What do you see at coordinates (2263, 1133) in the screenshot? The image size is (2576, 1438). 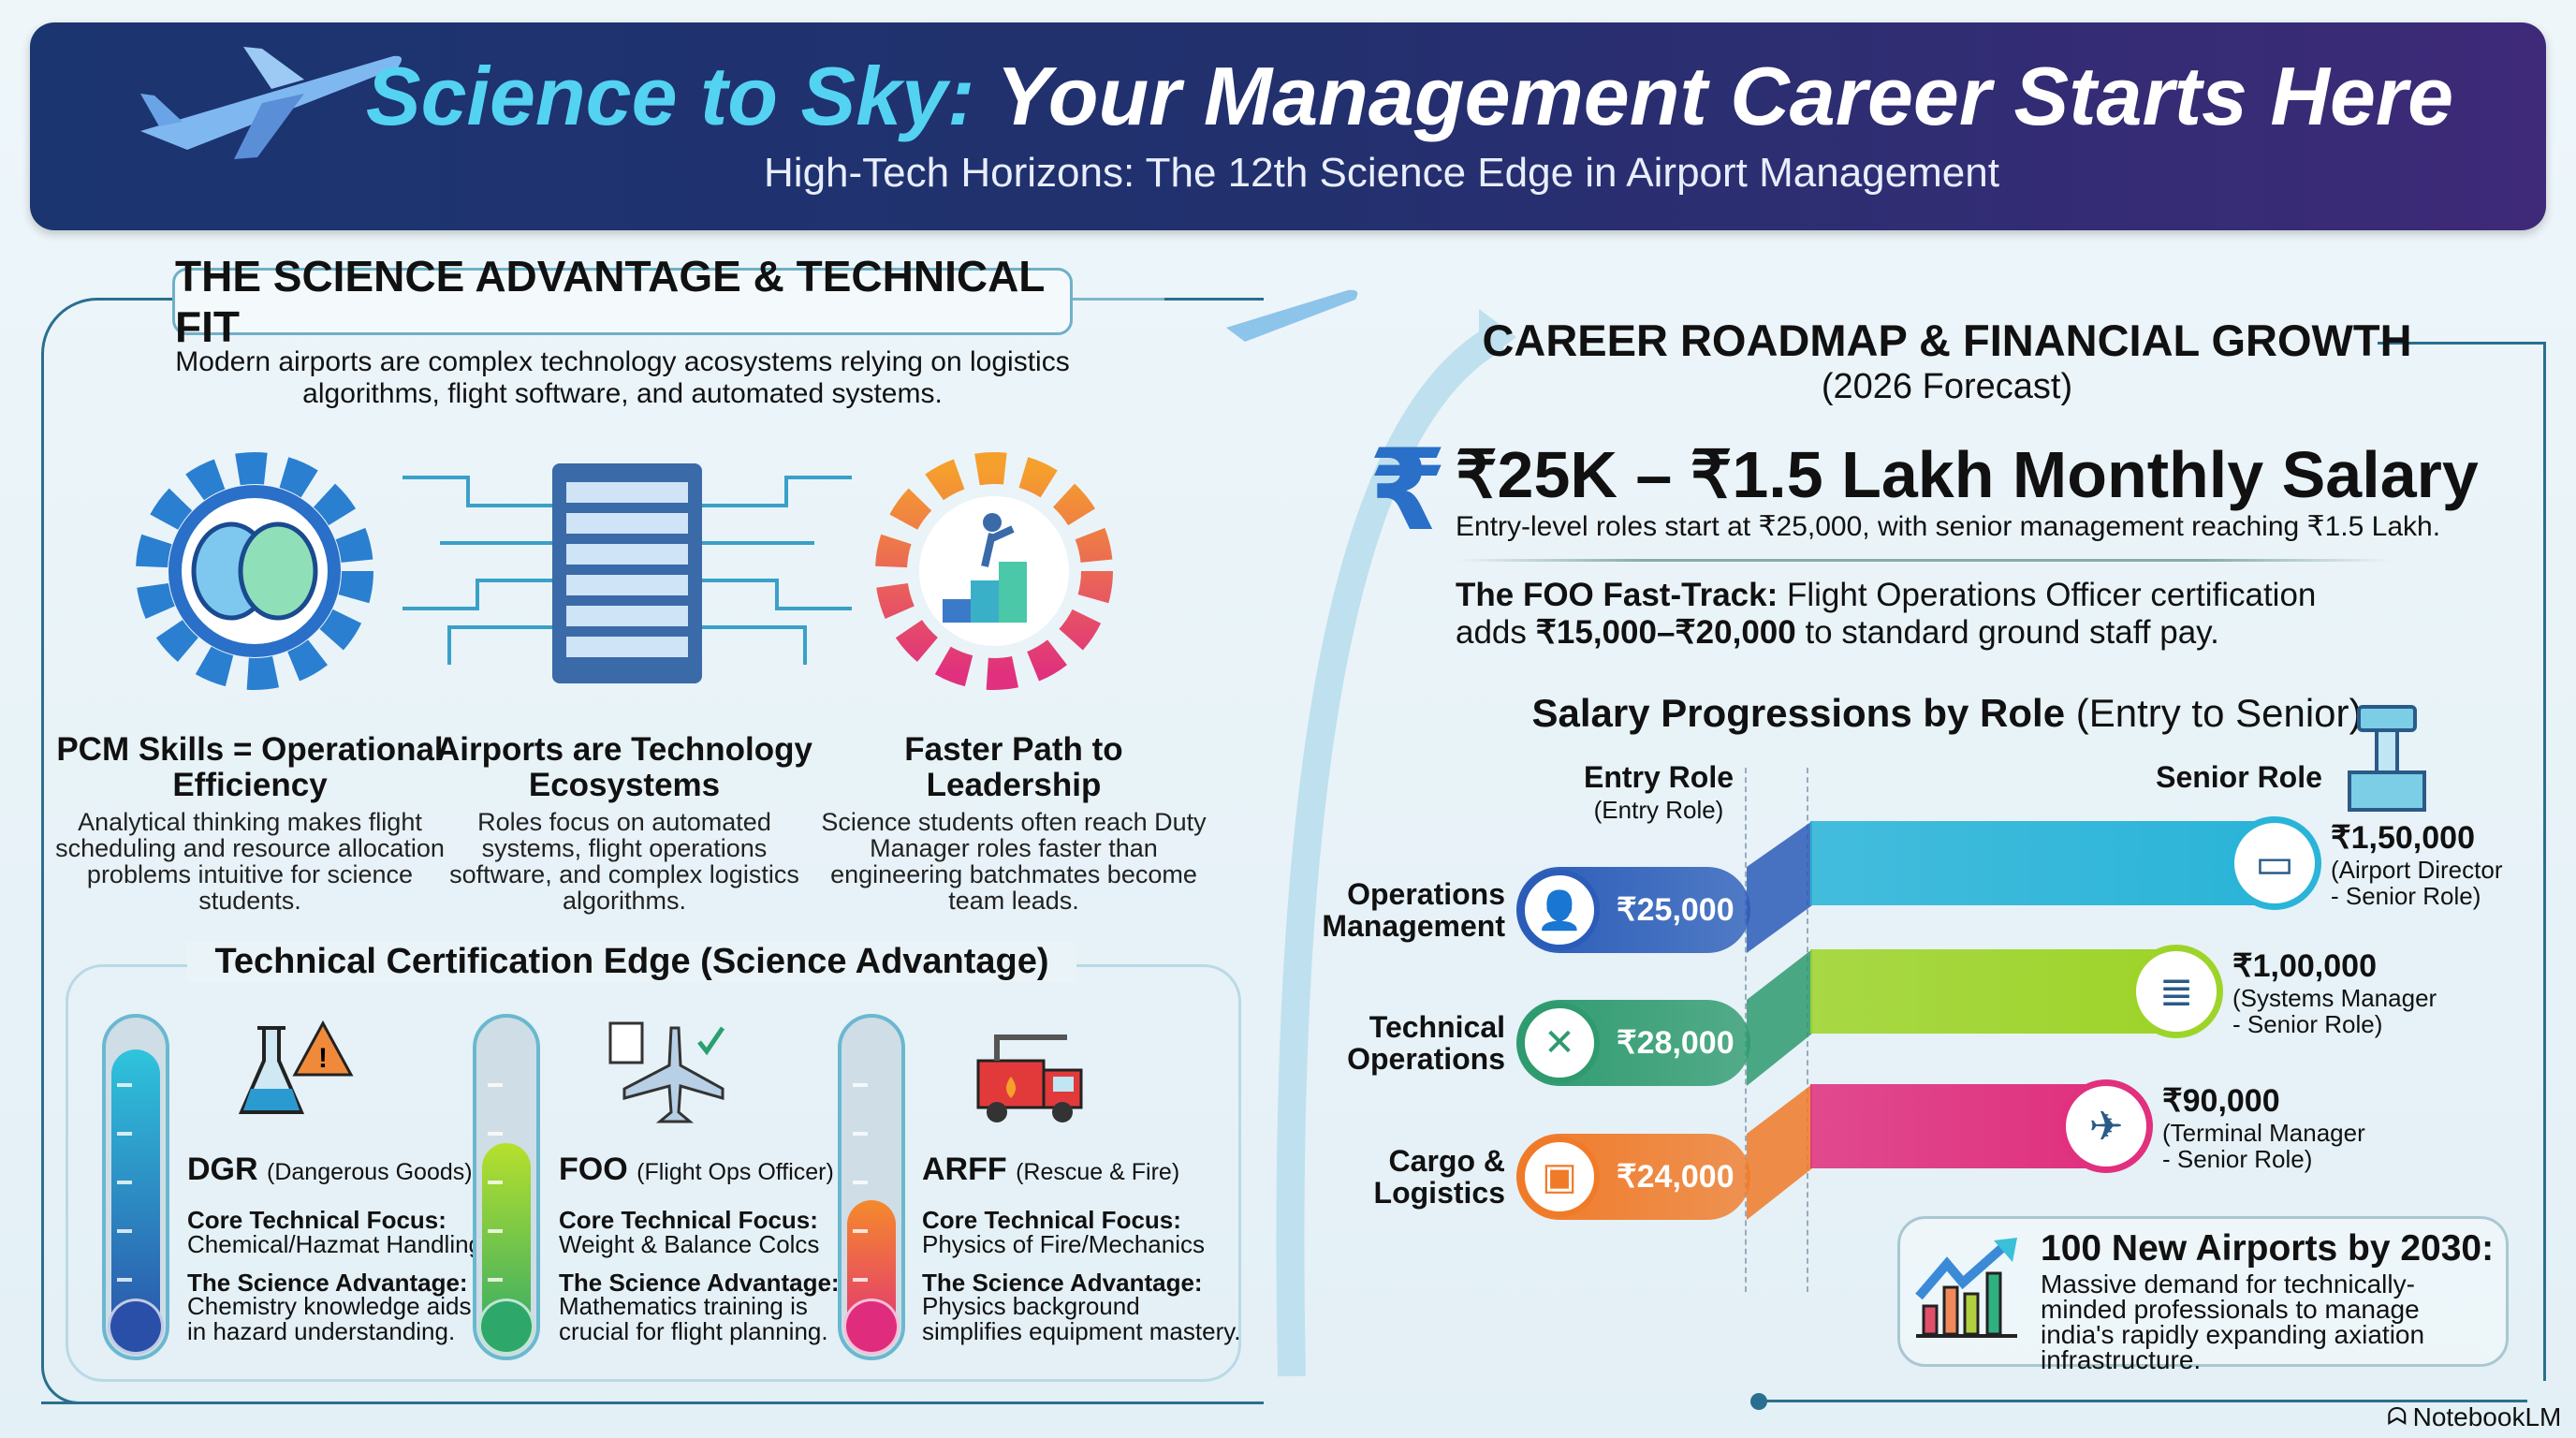 I see `senior-role-line: (Terminal Manager` at bounding box center [2263, 1133].